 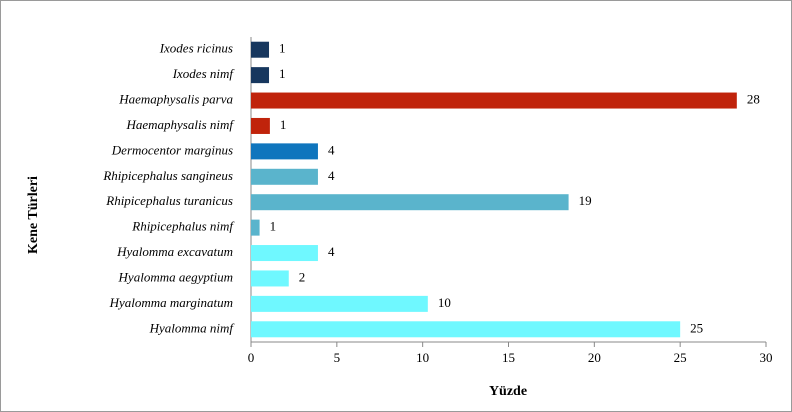 I want to click on y-tick-label: Rhipicephalus turanicus, so click(x=169, y=200).